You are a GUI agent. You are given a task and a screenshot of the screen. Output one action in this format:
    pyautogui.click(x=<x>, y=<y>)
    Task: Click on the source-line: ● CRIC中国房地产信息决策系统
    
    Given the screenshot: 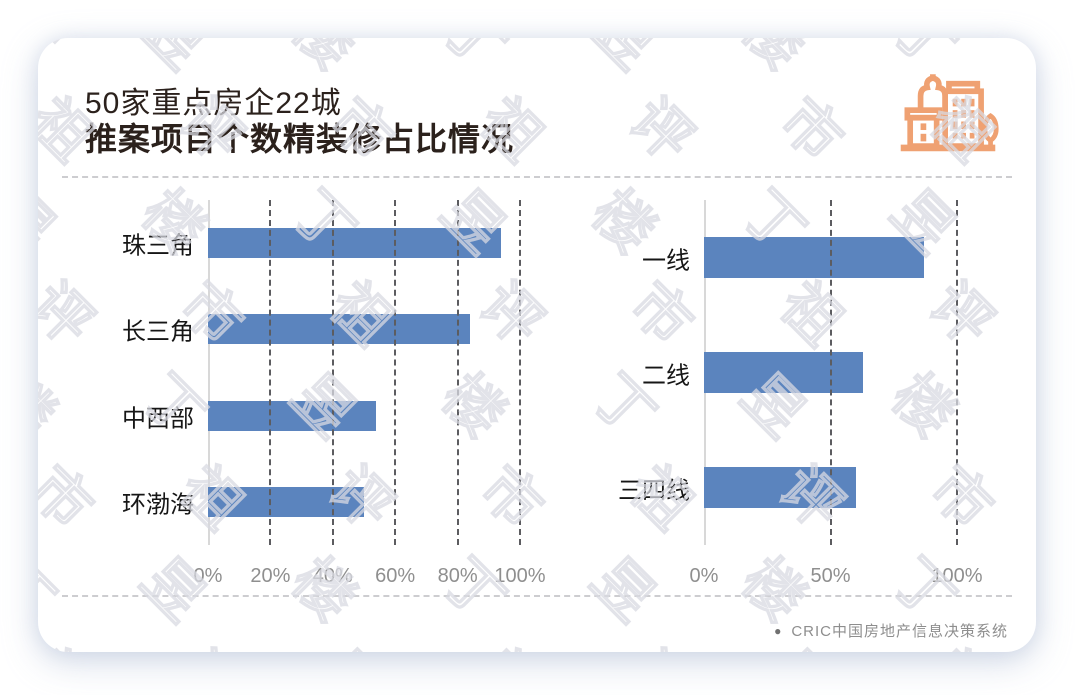 What is the action you would take?
    pyautogui.click(x=891, y=630)
    